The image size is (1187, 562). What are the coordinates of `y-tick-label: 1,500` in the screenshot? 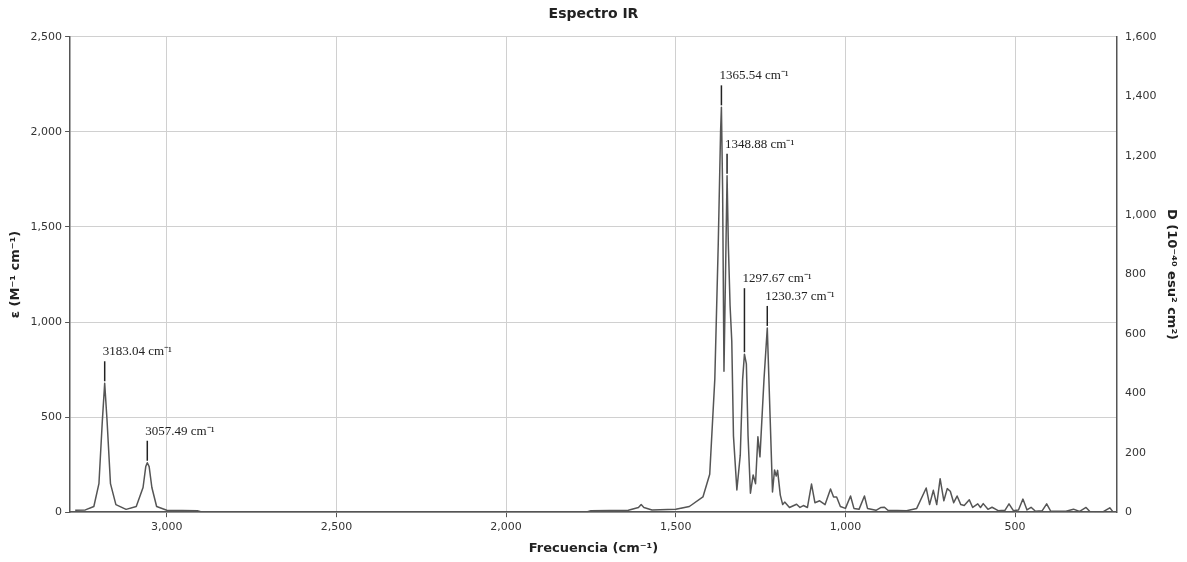 It's located at (46, 226).